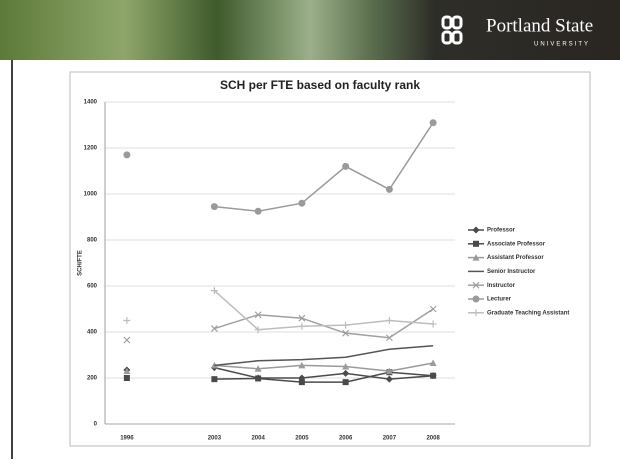 Image resolution: width=620 pixels, height=464 pixels. What do you see at coordinates (92, 333) in the screenshot?
I see `y-tick-label: 400` at bounding box center [92, 333].